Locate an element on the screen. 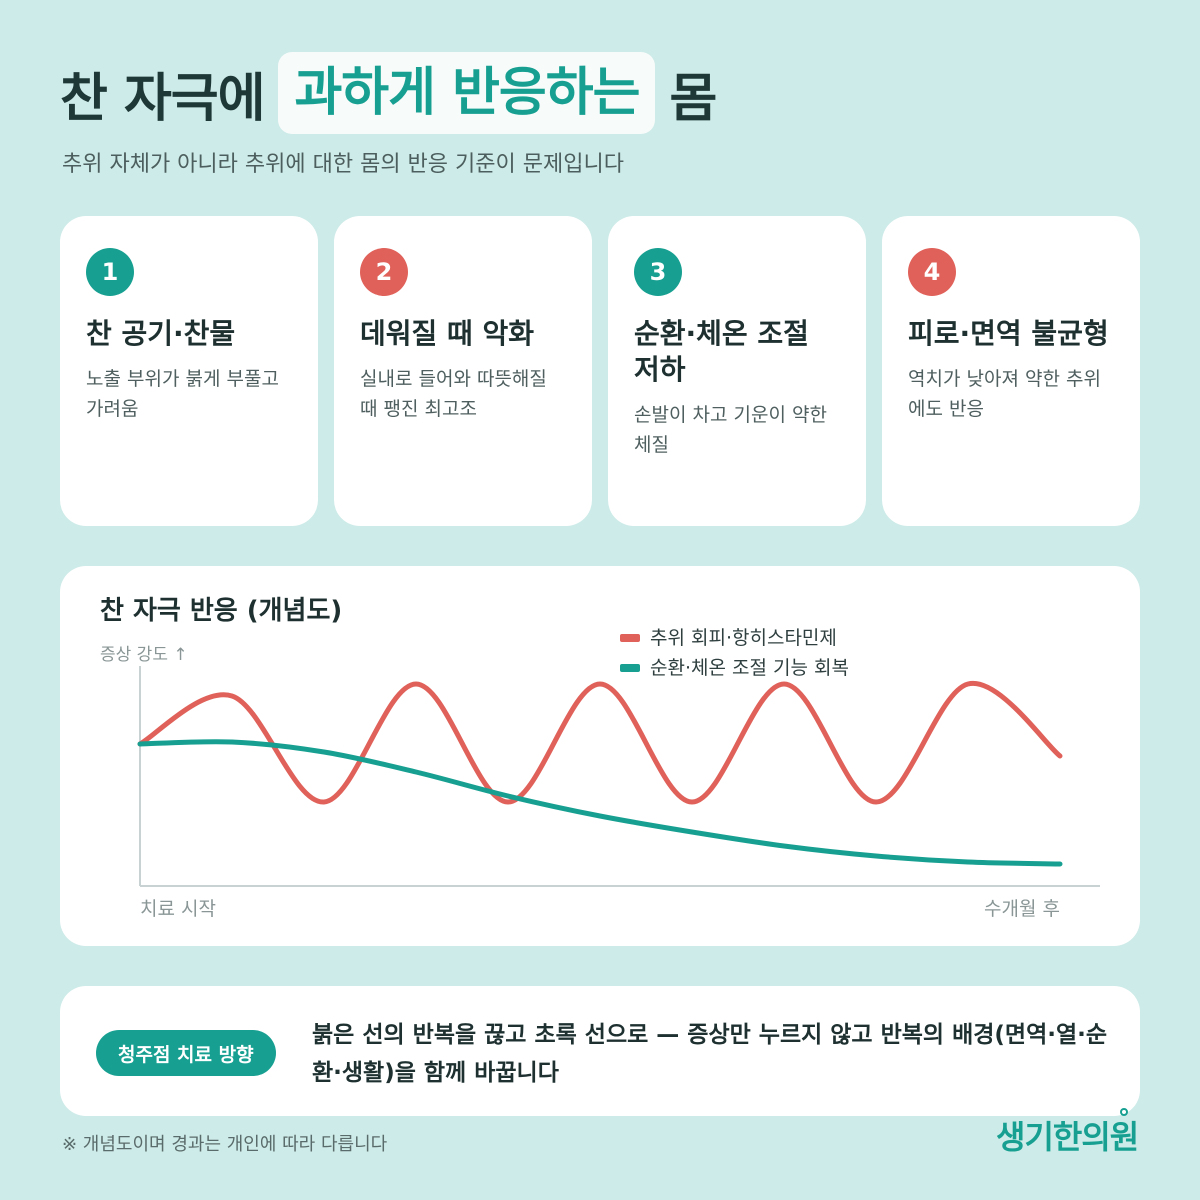 The image size is (1200, 1200). card-4: 4 피로·면역 불균형 역치가 낮아져 약한 추위에도 반응 is located at coordinates (1011, 371).